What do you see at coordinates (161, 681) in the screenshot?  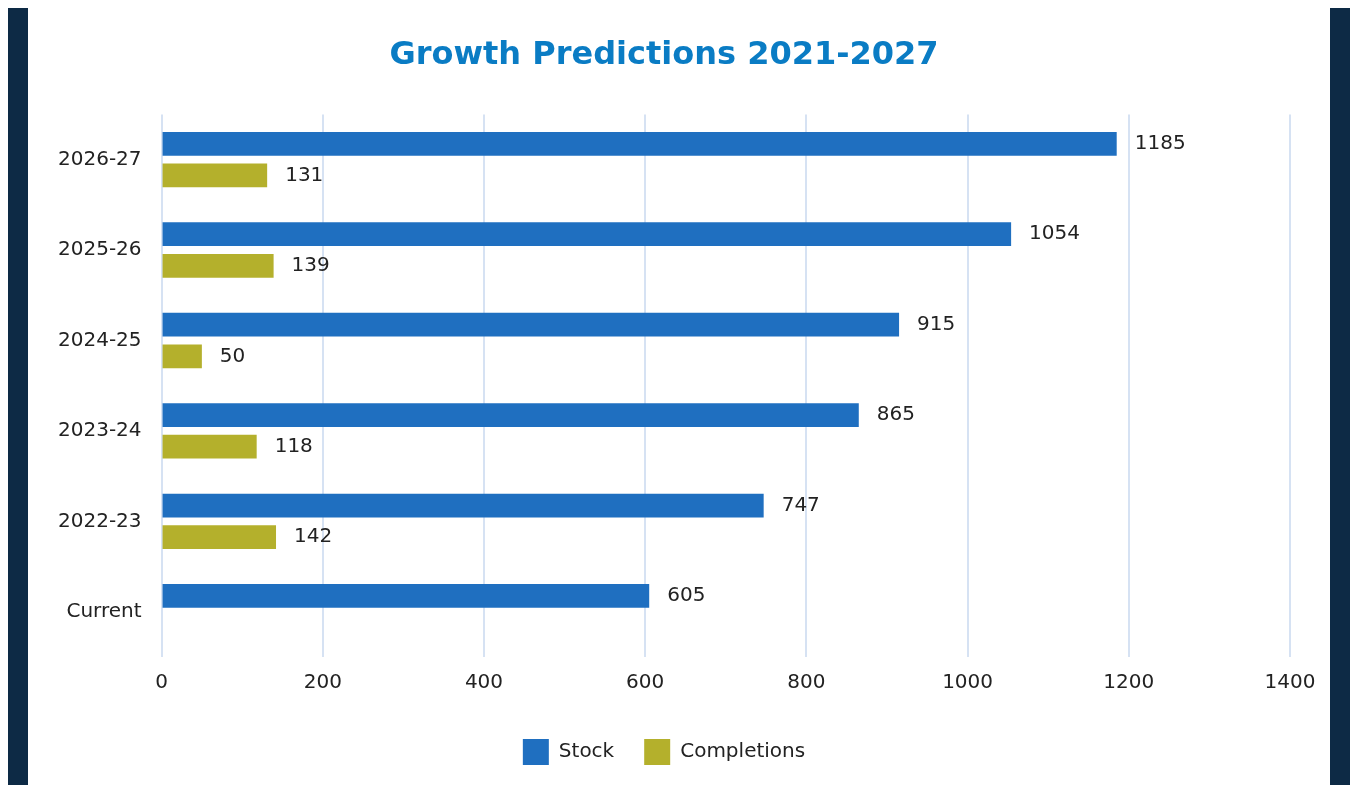 I see `x-tick-label: 0` at bounding box center [161, 681].